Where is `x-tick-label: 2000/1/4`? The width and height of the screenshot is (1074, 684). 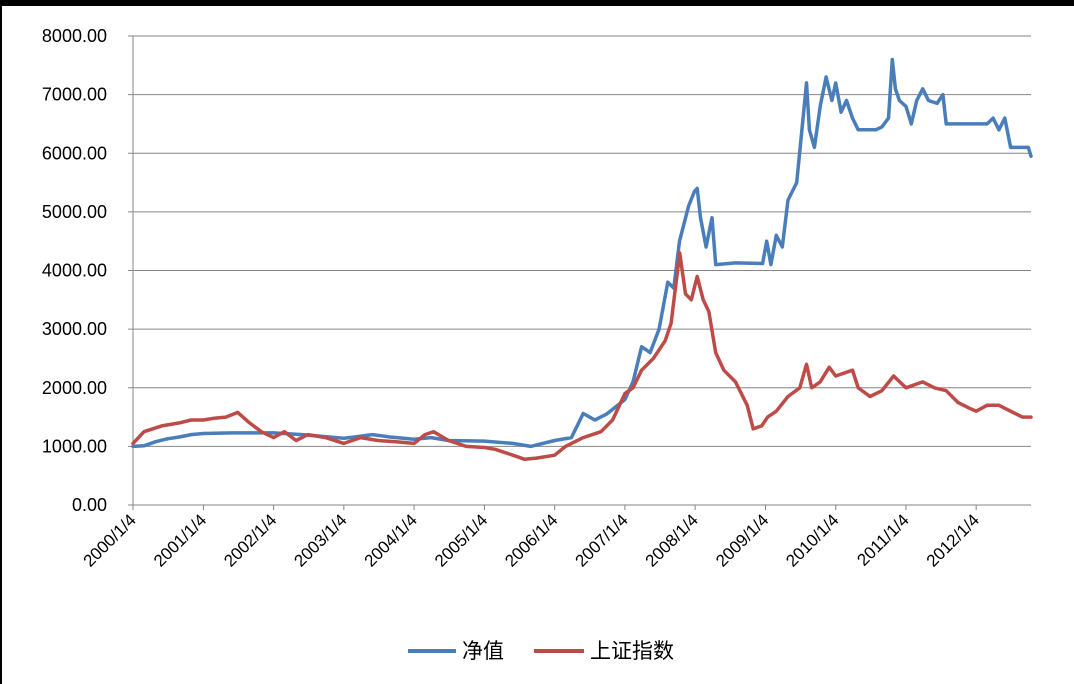
x-tick-label: 2000/1/4 is located at coordinates (110, 540).